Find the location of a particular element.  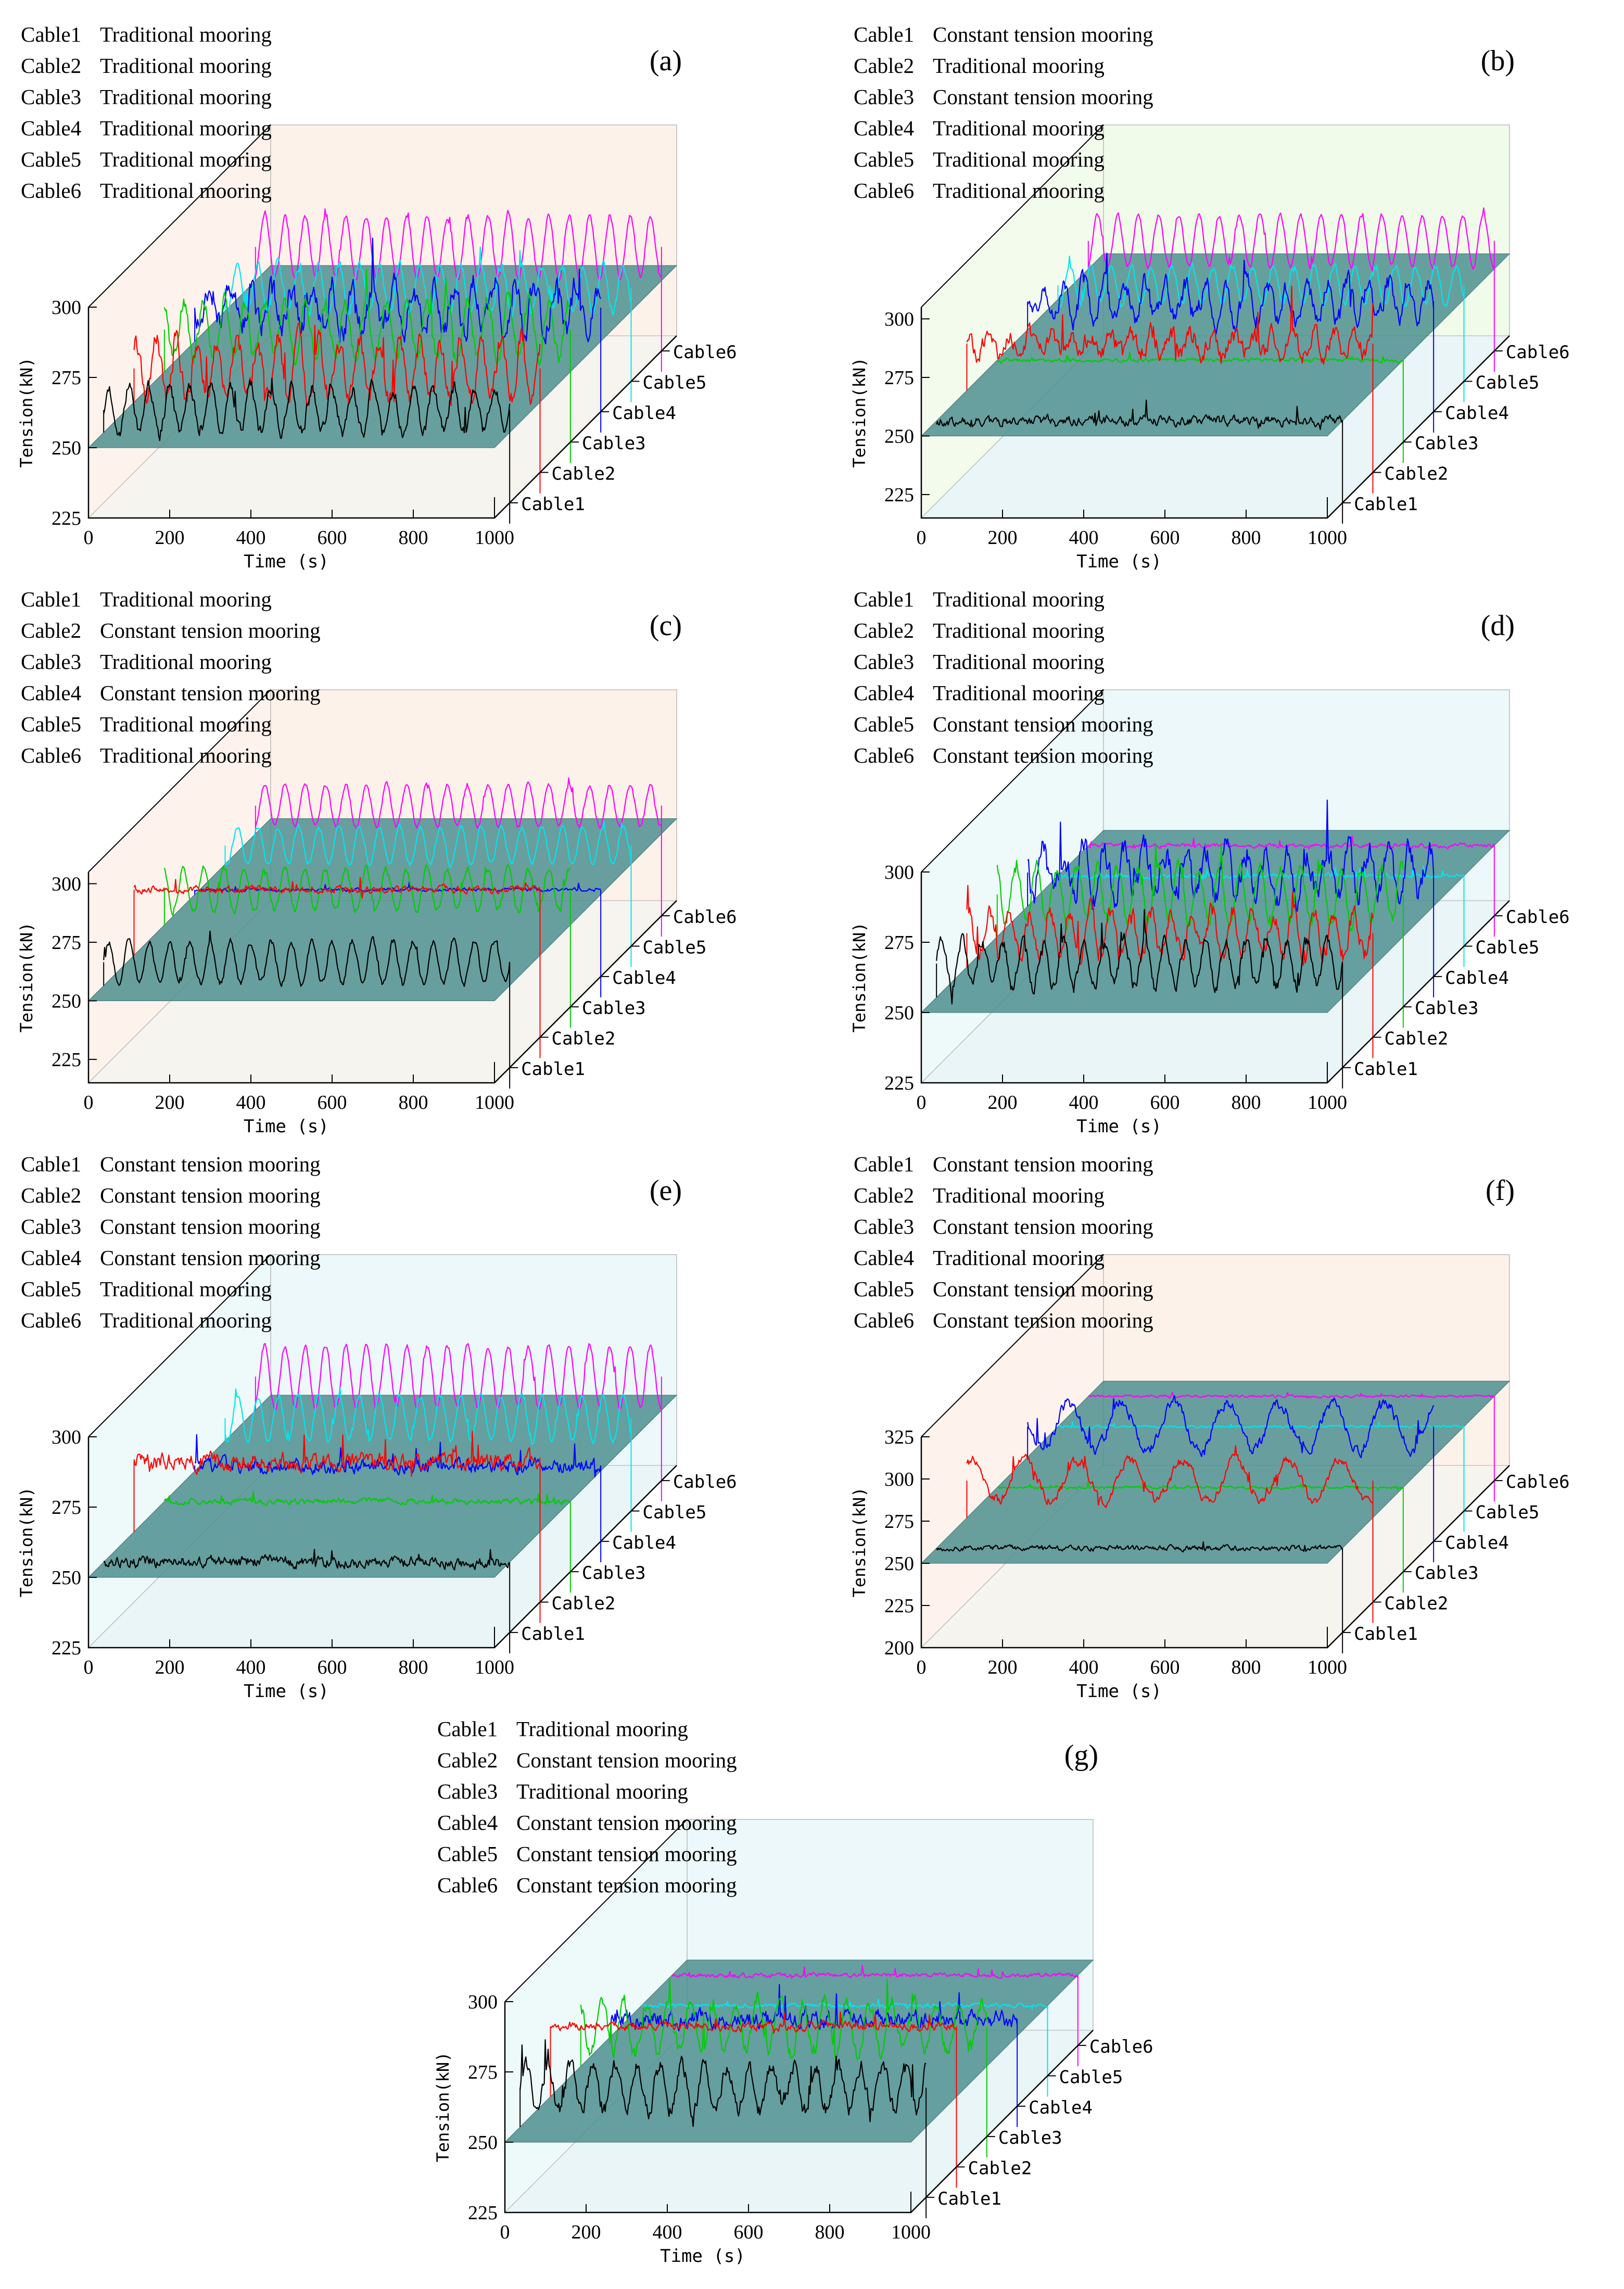

series-line-cable4 is located at coordinates (1231, 293).